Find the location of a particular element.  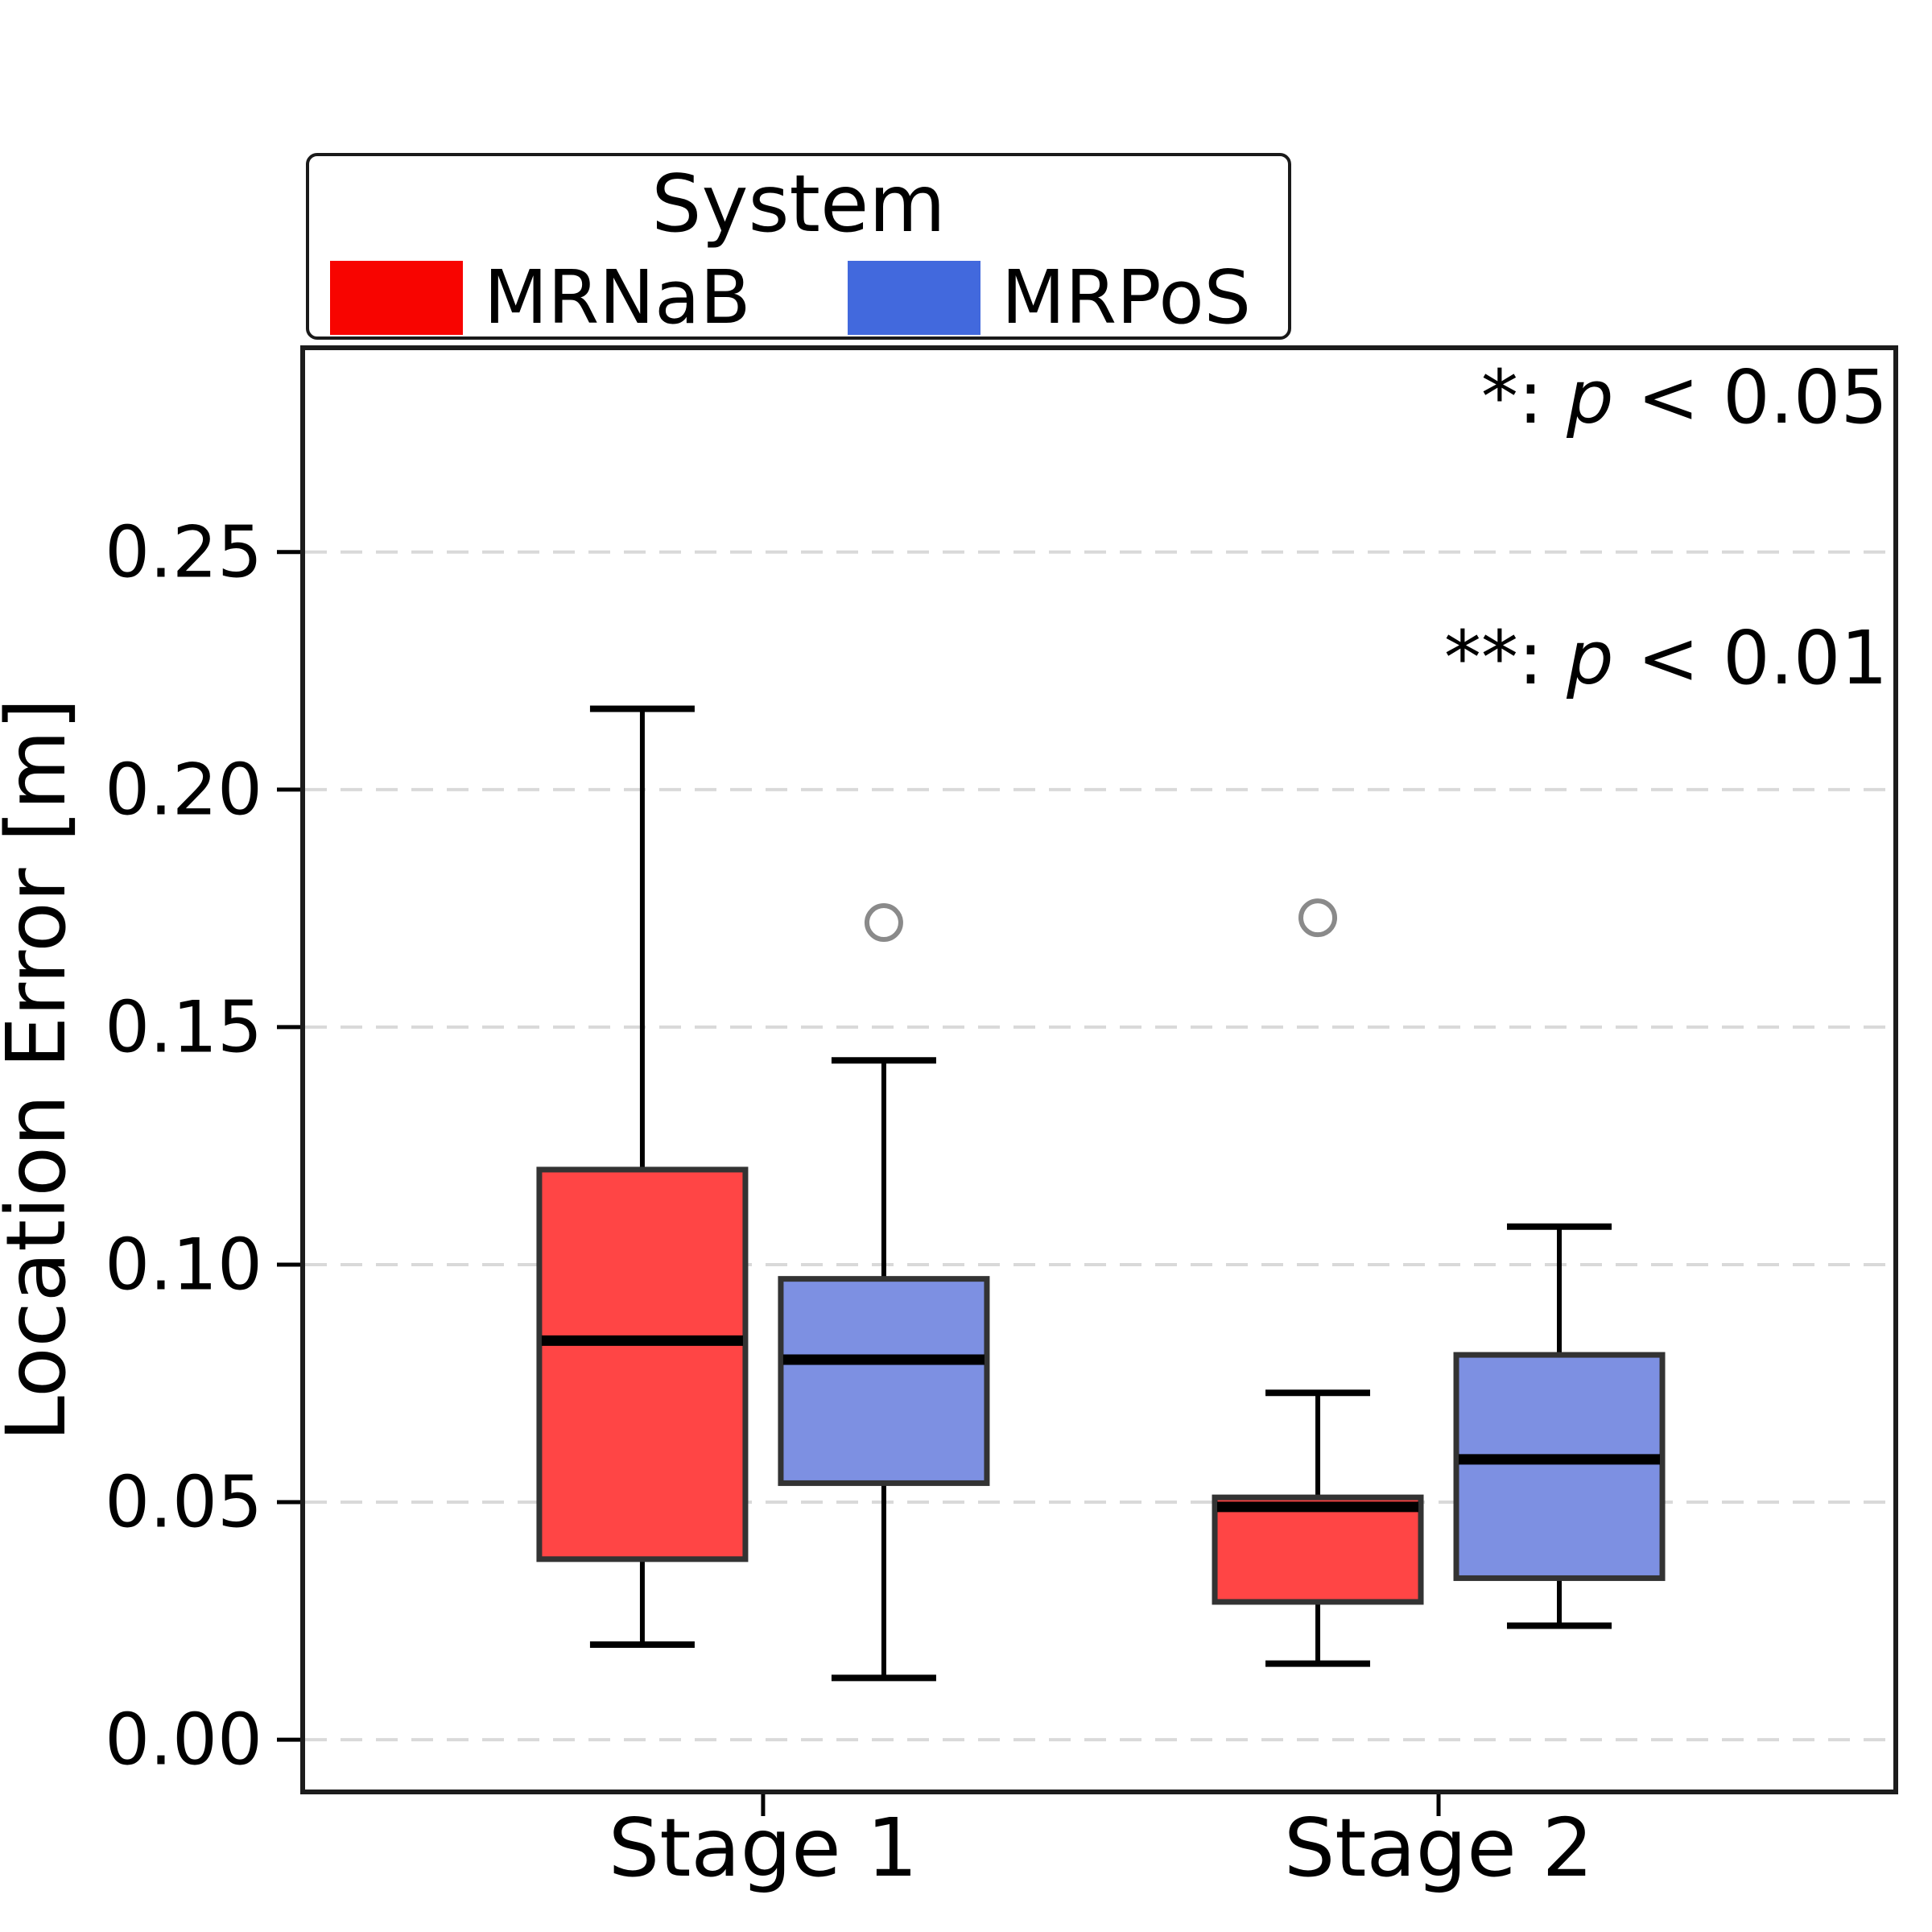

legend-label-mrnab: MRNaB is located at coordinates (617, 297).